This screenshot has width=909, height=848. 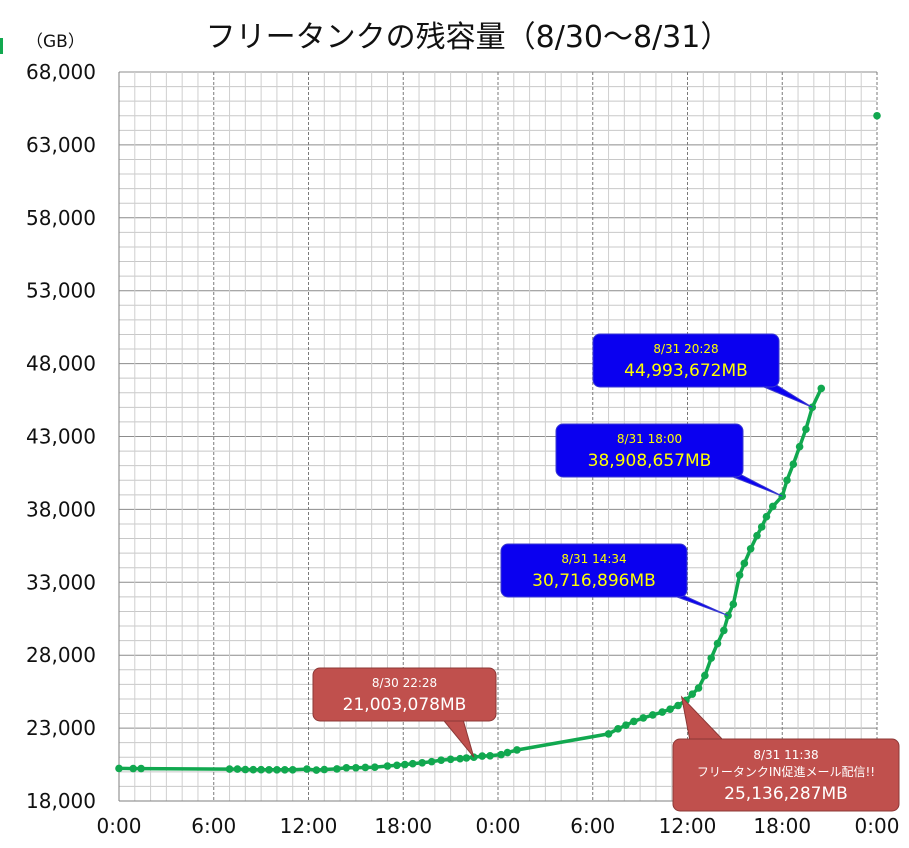 I want to click on y-tick-label: 23,000, so click(x=61, y=728).